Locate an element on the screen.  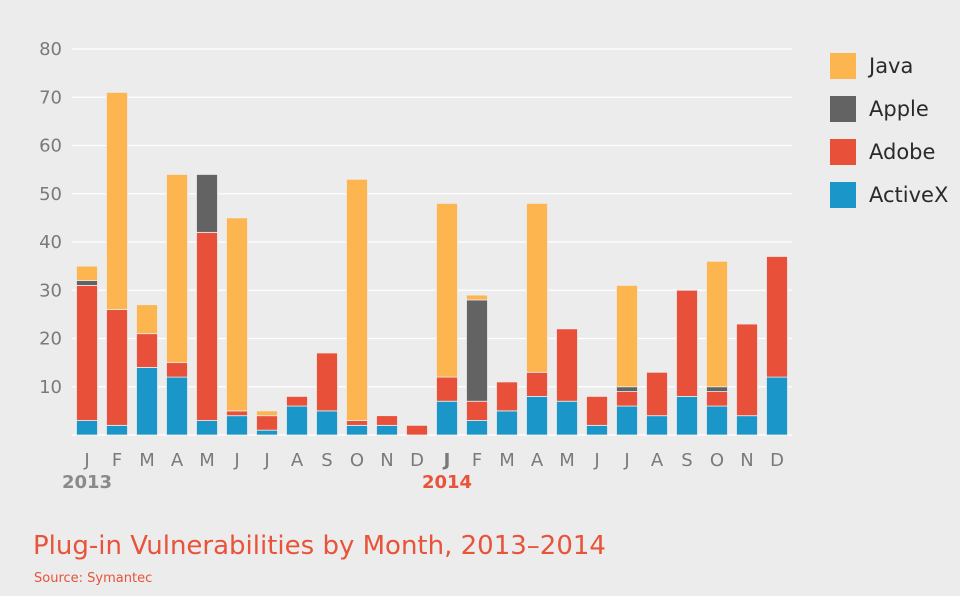
legend-label: Apple is located at coordinates (899, 108).